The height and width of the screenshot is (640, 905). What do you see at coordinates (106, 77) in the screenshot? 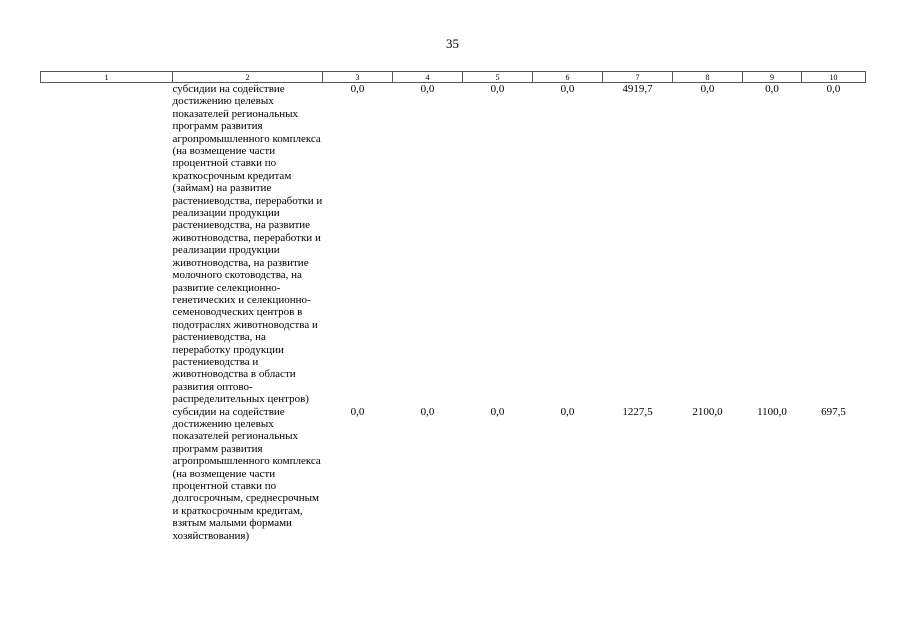
I see `column-header-1: 1` at bounding box center [106, 77].